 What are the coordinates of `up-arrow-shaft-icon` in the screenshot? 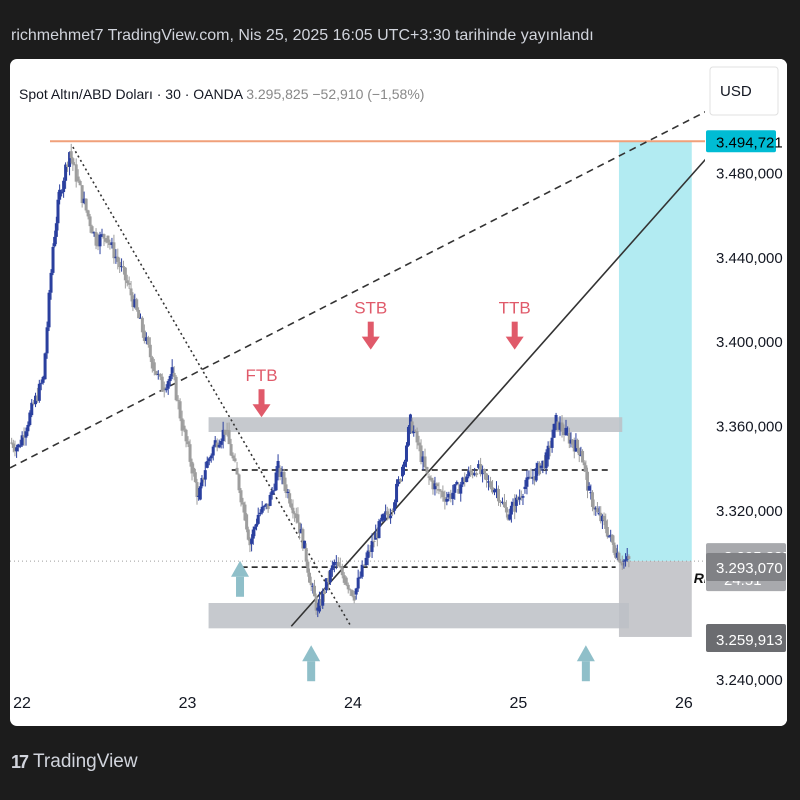 It's located at (240, 586).